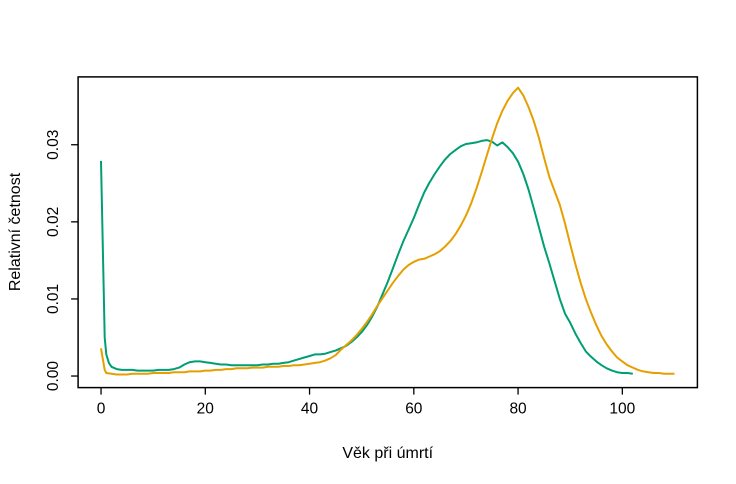  Describe the element at coordinates (387, 453) in the screenshot. I see `x-axis-title: Věk při úmrtí` at that location.